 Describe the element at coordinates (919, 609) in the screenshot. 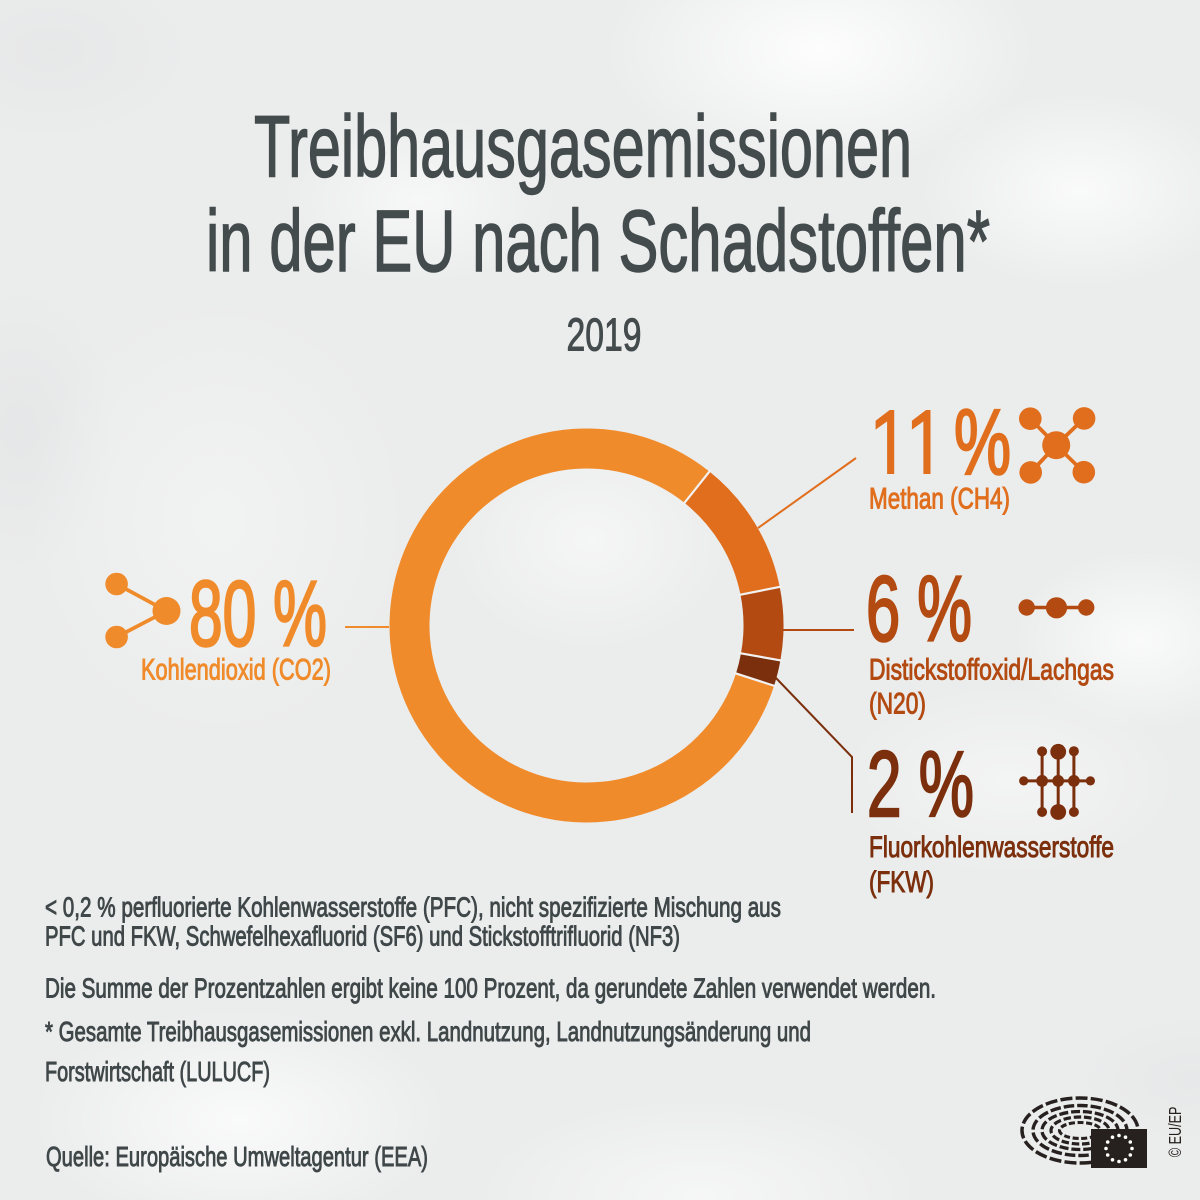

I see `svg-text: 6 %` at that location.